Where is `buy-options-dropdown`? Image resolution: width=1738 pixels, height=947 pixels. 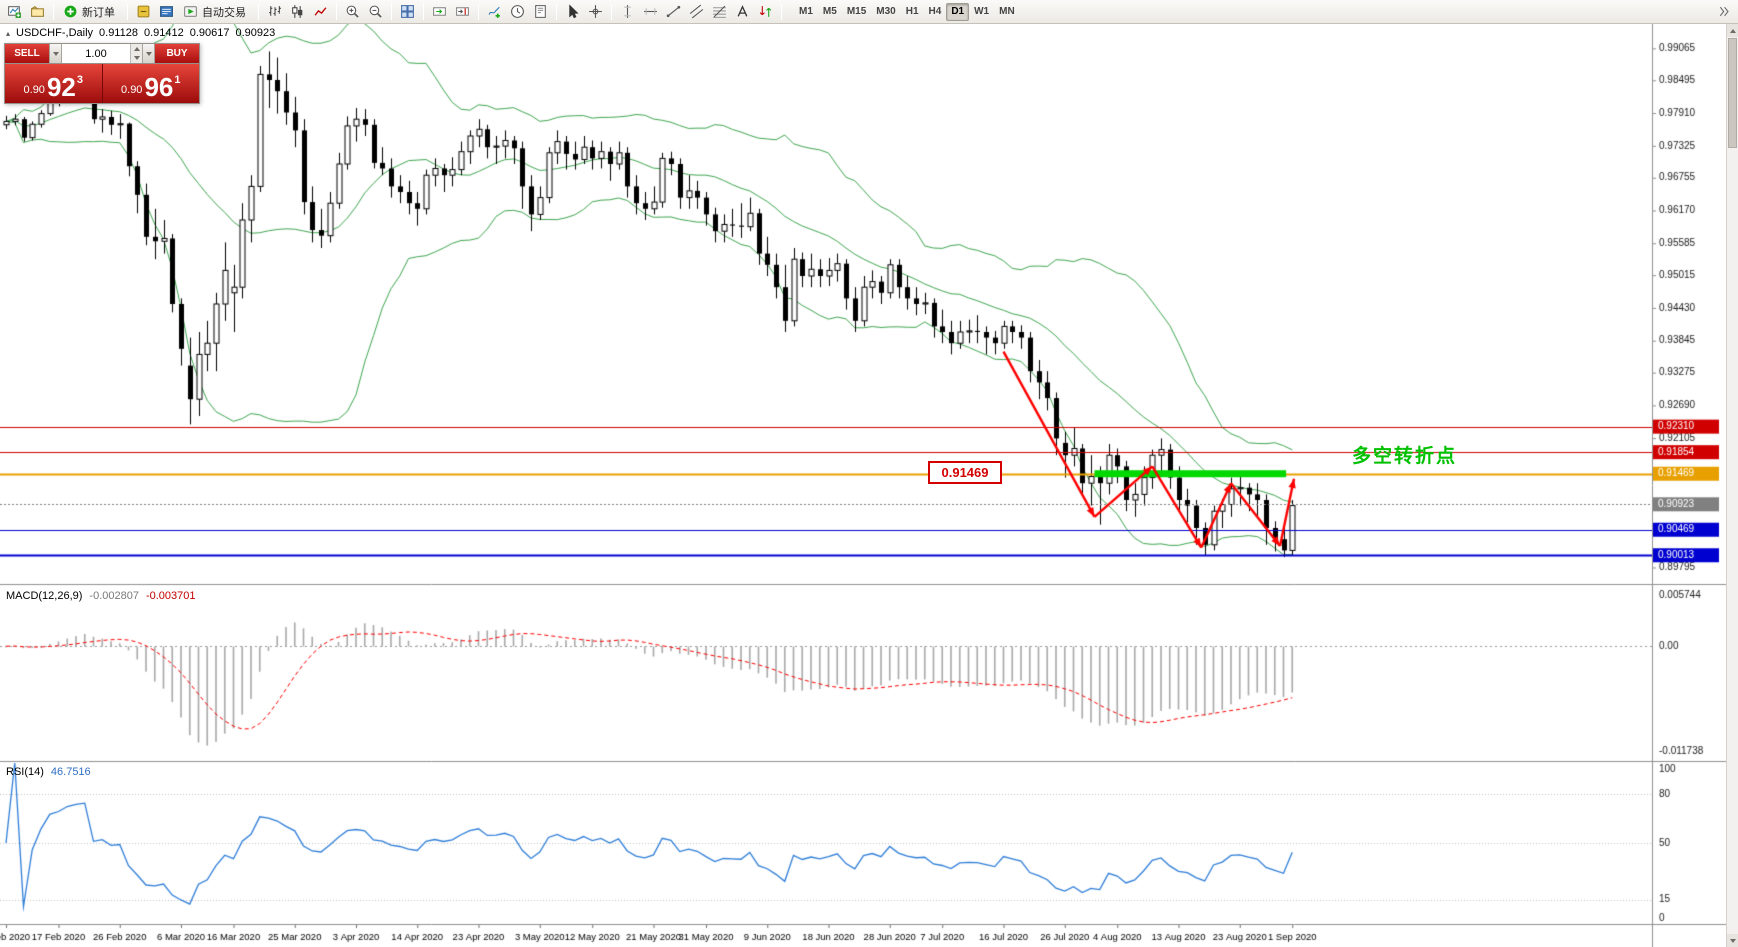 buy-options-dropdown is located at coordinates (148, 53).